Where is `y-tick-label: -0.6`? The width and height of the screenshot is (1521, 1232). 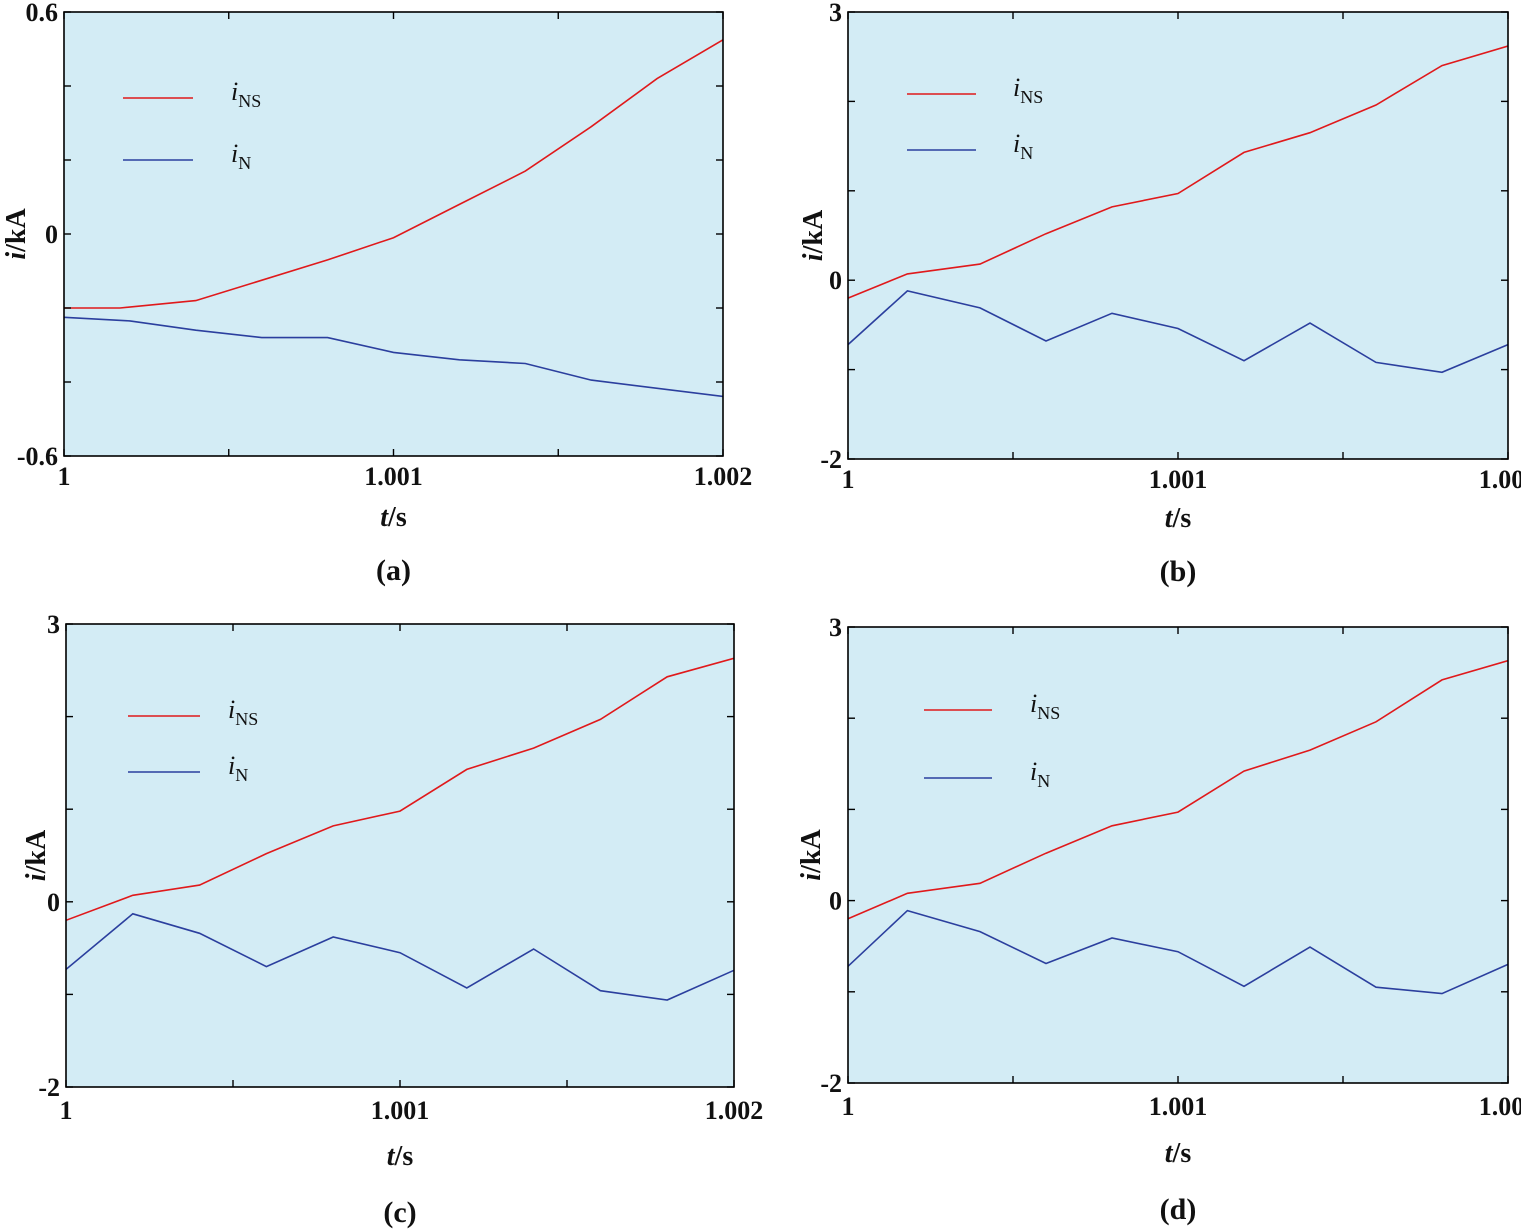
y-tick-label: -0.6 is located at coordinates (37, 456).